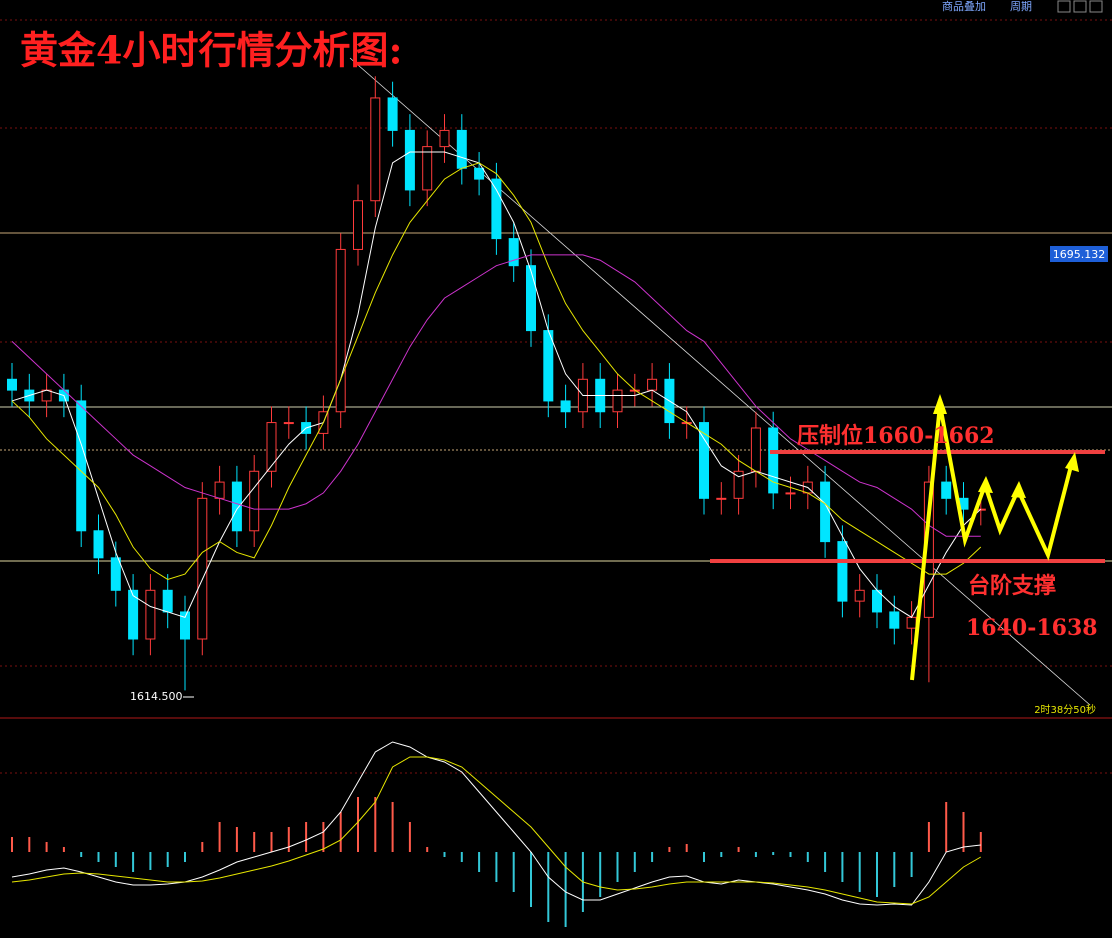 The width and height of the screenshot is (1112, 938). What do you see at coordinates (1032, 628) in the screenshot?
I see `support-range: 1640-1638` at bounding box center [1032, 628].